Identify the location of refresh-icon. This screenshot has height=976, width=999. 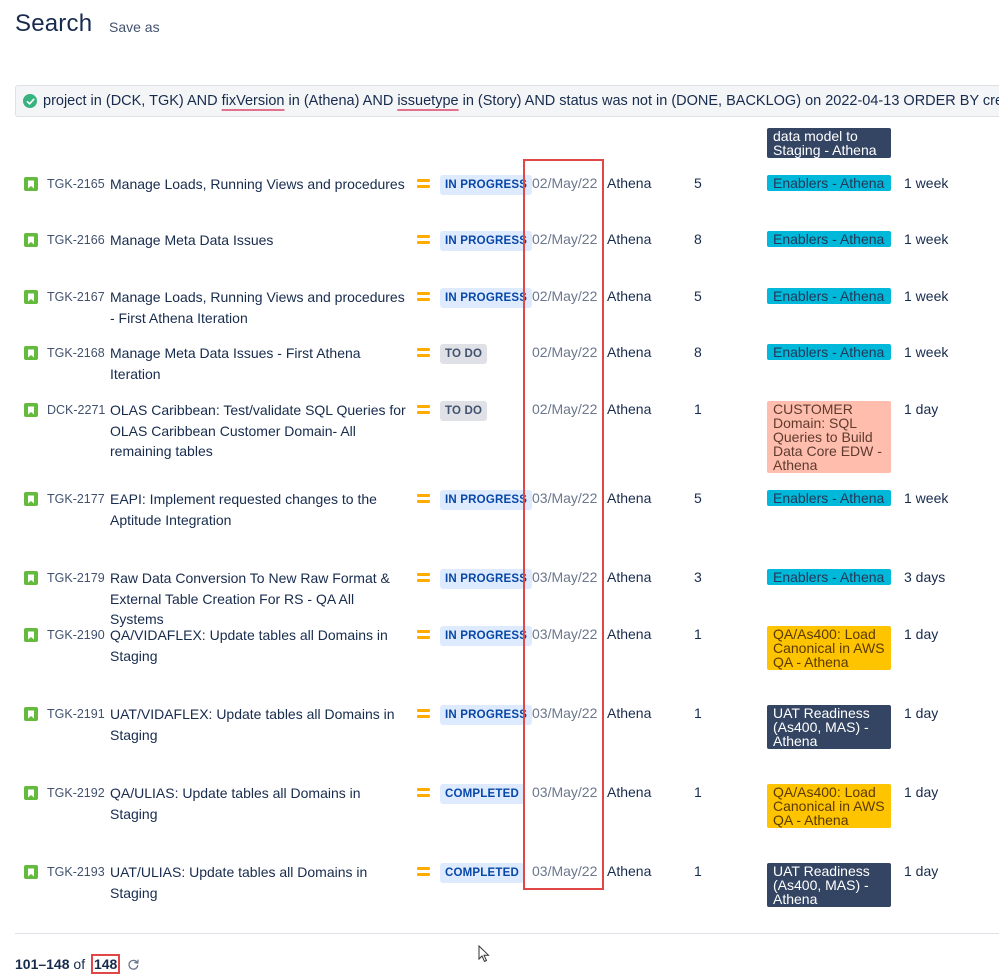
(133, 966).